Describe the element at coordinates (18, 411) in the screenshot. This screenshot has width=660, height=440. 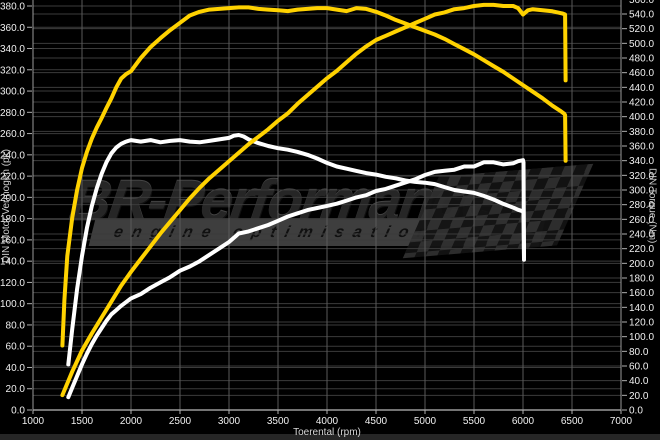
I see `left-tick-label: 0.0` at that location.